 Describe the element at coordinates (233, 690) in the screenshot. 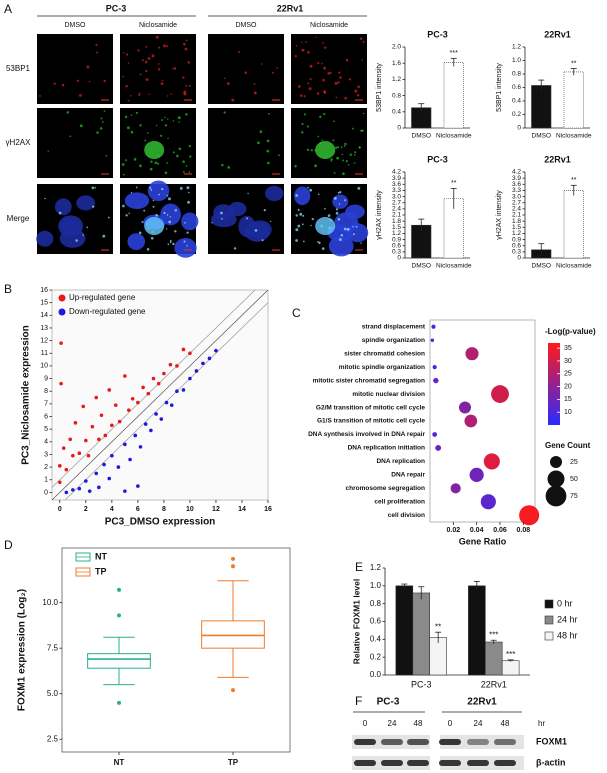

I see `outlier` at that location.